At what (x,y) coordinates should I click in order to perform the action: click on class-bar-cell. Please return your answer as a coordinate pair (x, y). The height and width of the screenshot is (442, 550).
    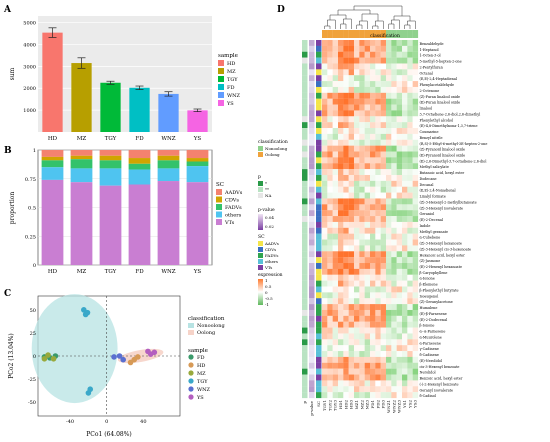
    Looking at the image, I should click on (346, 34).